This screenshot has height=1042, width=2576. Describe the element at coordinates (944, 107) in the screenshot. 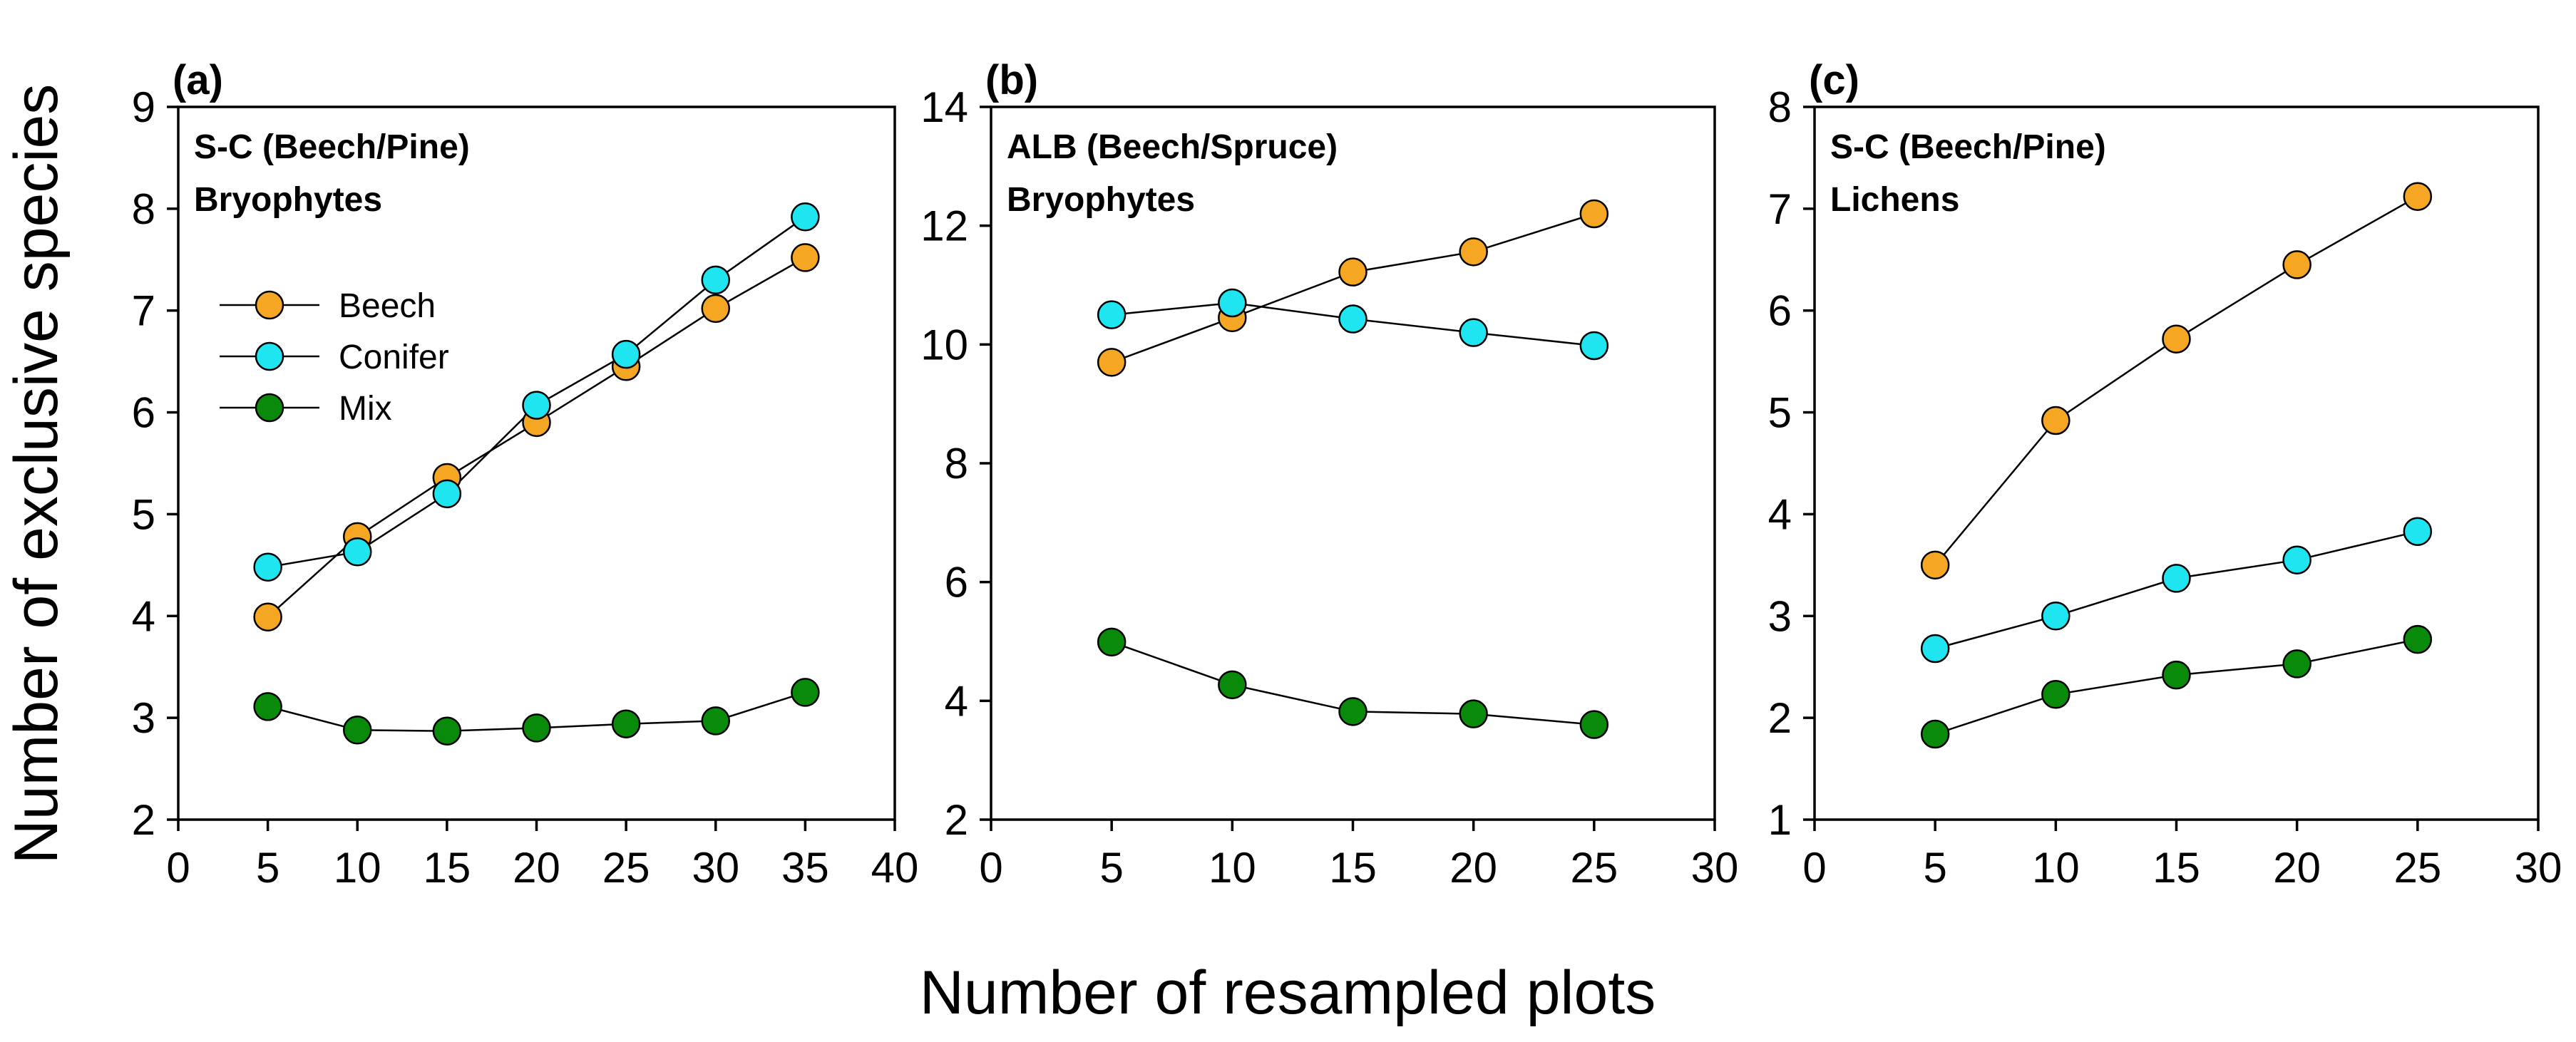

I see `y-tick-label: 14` at that location.